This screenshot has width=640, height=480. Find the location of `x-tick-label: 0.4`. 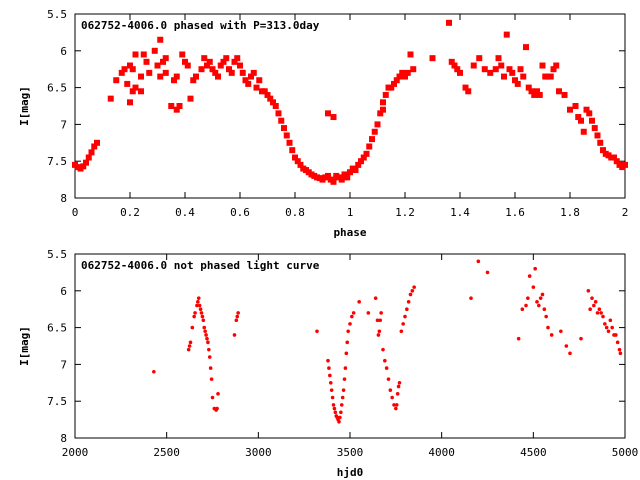

x-tick-label: 0.4 is located at coordinates (185, 212).